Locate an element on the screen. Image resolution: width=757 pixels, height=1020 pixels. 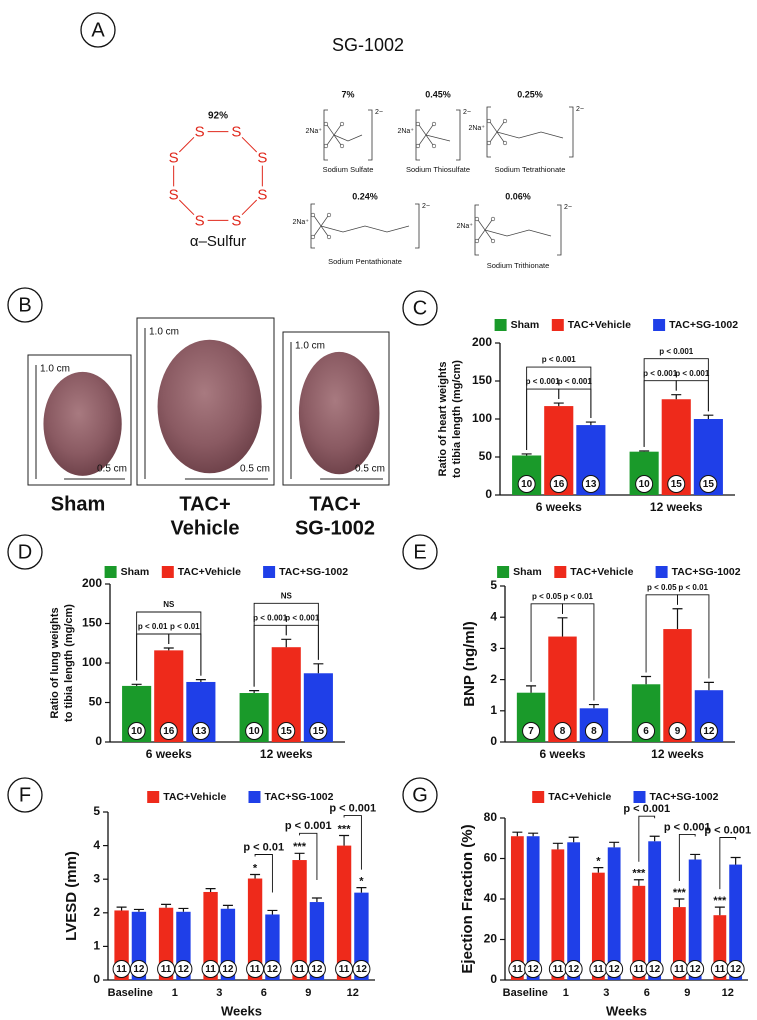
count-label: 10 is located at coordinates (137, 731).